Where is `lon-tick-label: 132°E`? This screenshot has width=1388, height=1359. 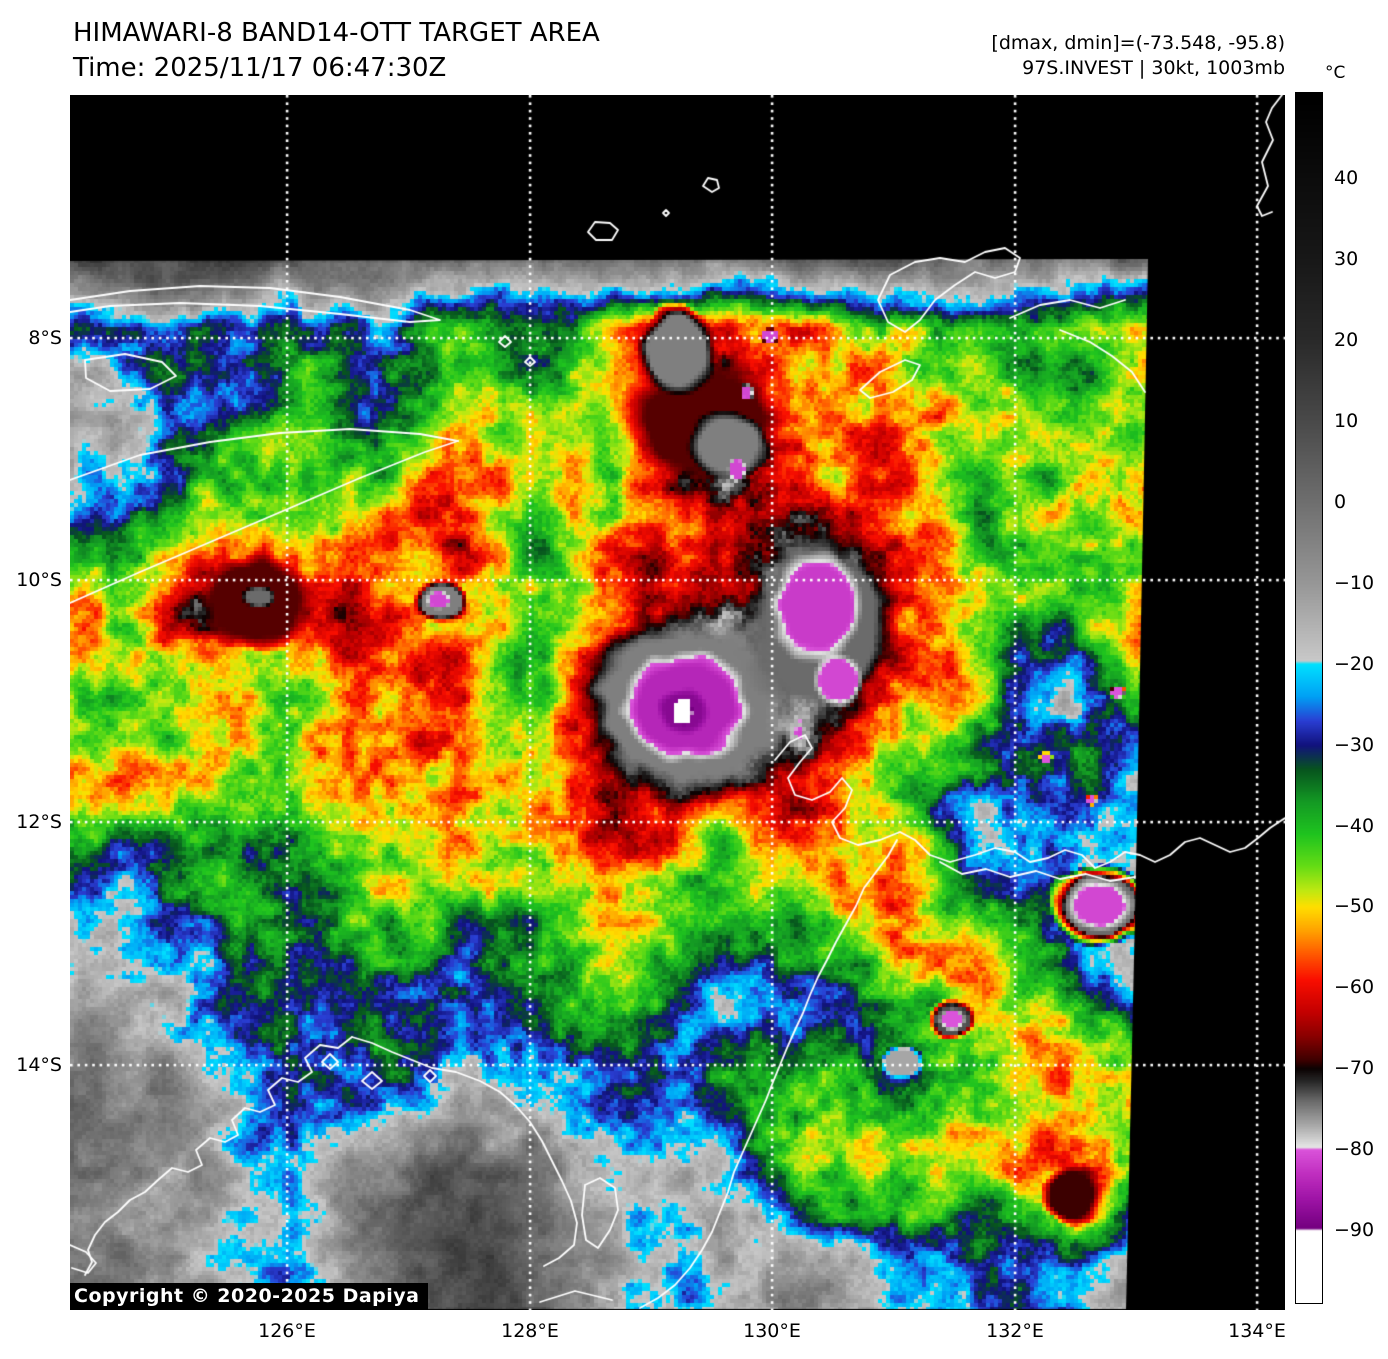
lon-tick-label: 132°E is located at coordinates (1015, 1331).